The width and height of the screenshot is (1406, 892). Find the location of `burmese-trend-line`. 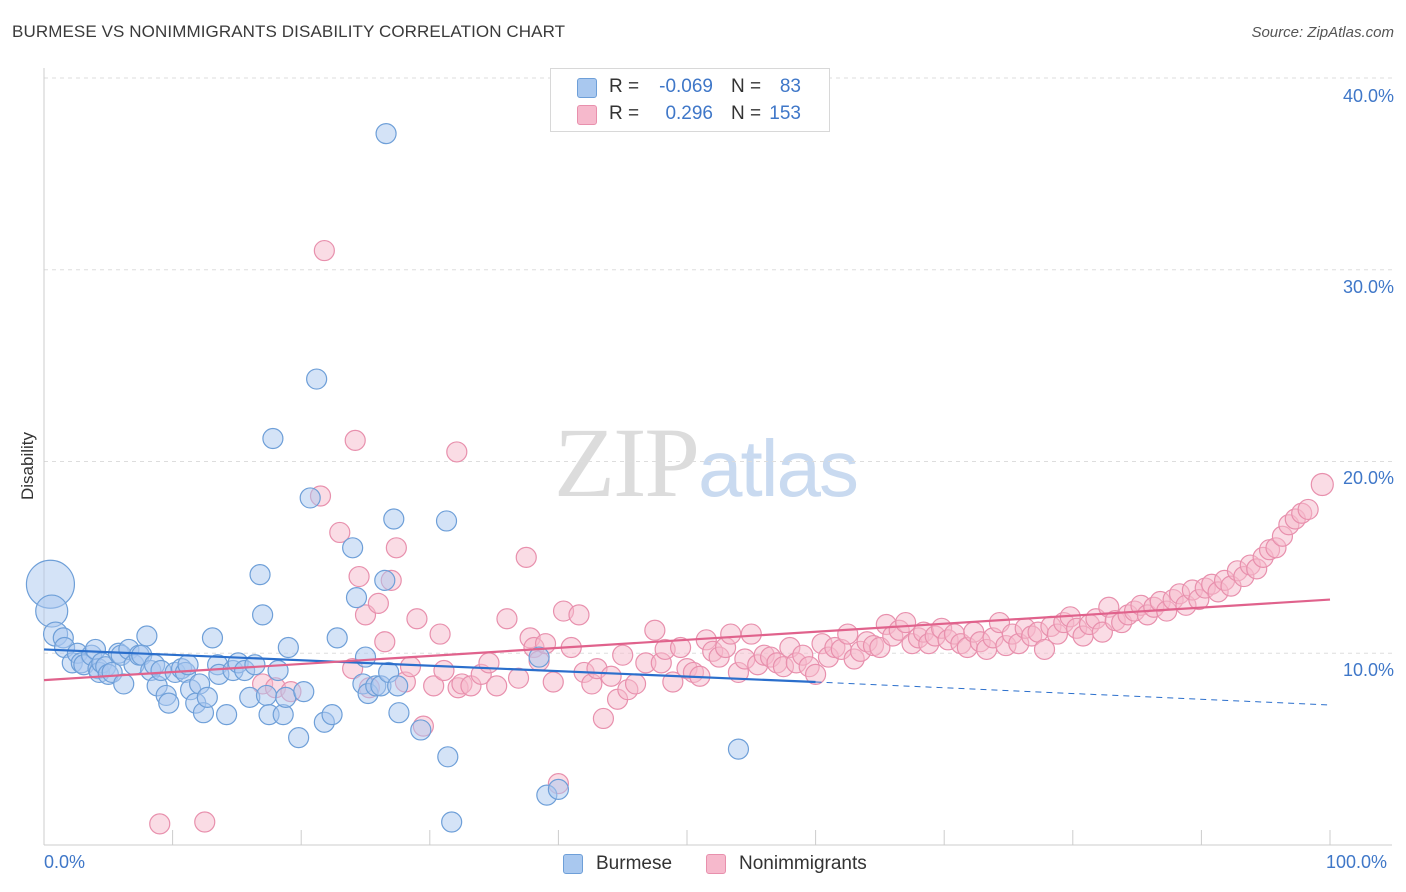

burmese-trend-line is located at coordinates (429, 666).